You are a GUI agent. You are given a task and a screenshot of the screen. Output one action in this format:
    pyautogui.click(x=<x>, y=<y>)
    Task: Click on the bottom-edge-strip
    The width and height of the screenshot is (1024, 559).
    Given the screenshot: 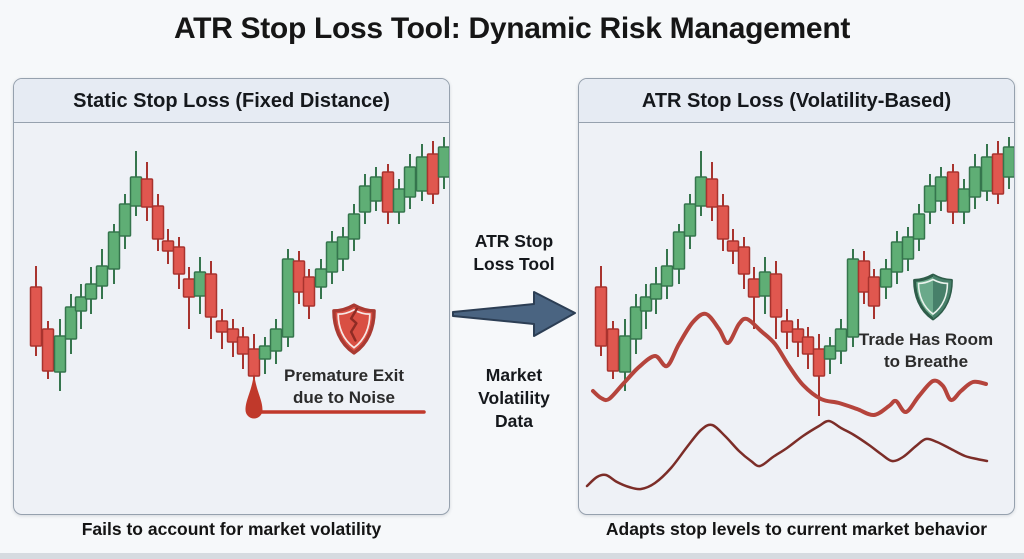 What is the action you would take?
    pyautogui.click(x=512, y=556)
    